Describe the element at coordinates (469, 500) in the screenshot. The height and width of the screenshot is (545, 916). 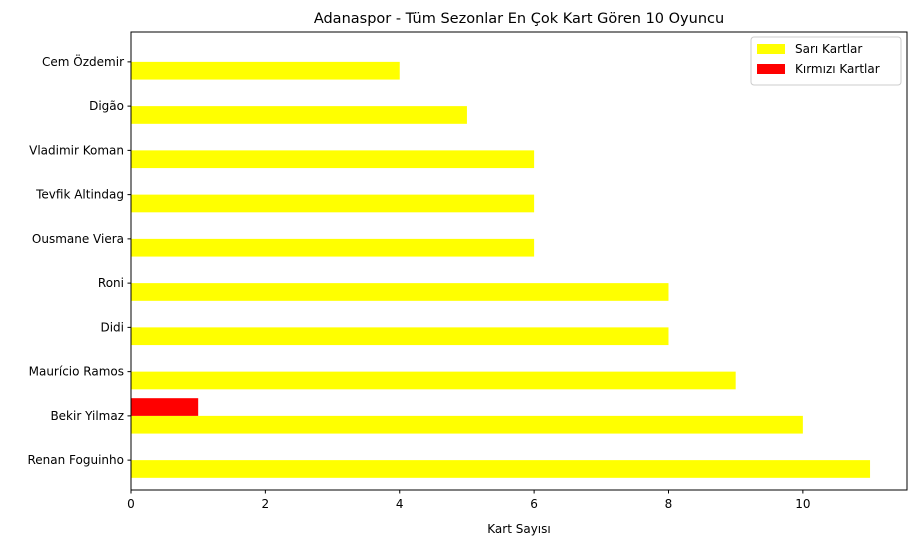
I see `x-axis-ticks: 0 2 4 6 8 10` at that location.